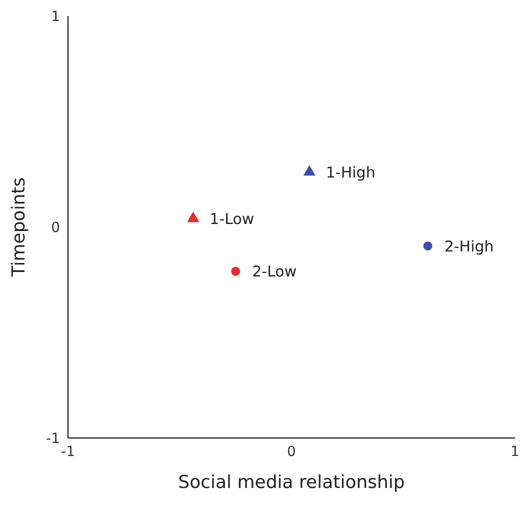 The width and height of the screenshot is (531, 519). What do you see at coordinates (291, 452) in the screenshot?
I see `x-tick-label: 0` at bounding box center [291, 452].